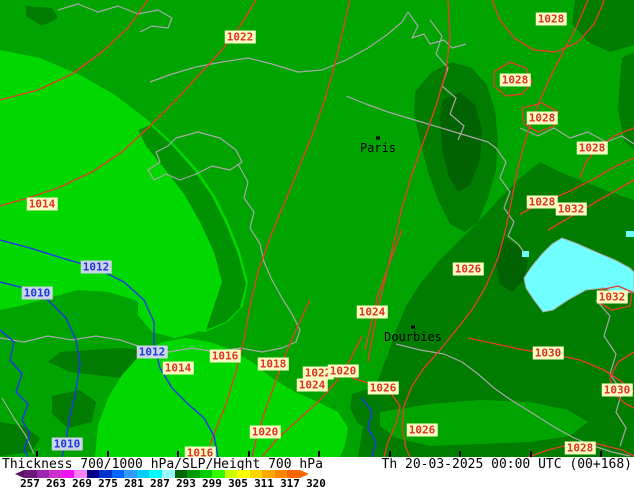 This screenshot has width=634, height=490. I want to click on map-edge-ticks, so click(319, 454).